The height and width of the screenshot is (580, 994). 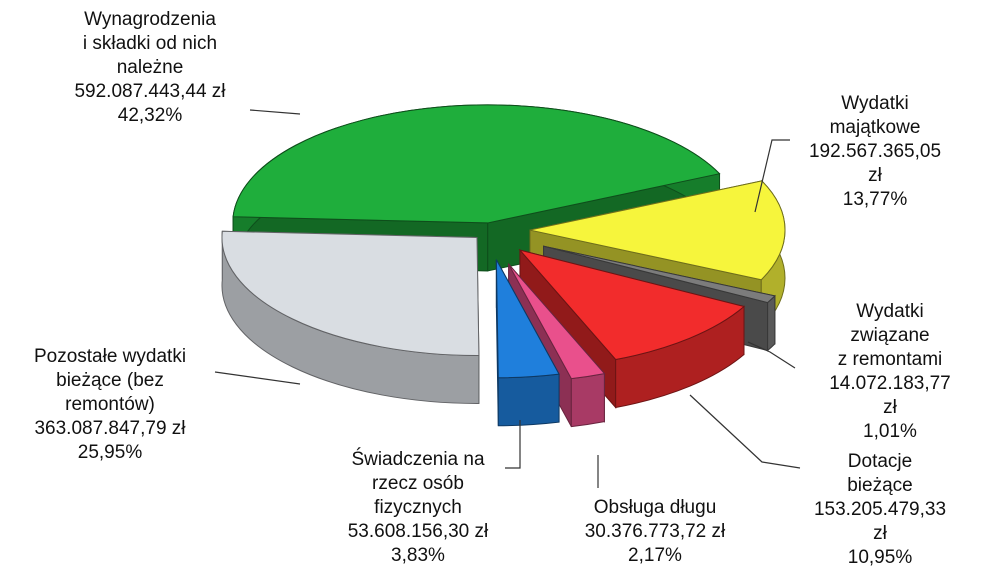 What do you see at coordinates (875, 199) in the screenshot?
I see `percent-label: 13,77%` at bounding box center [875, 199].